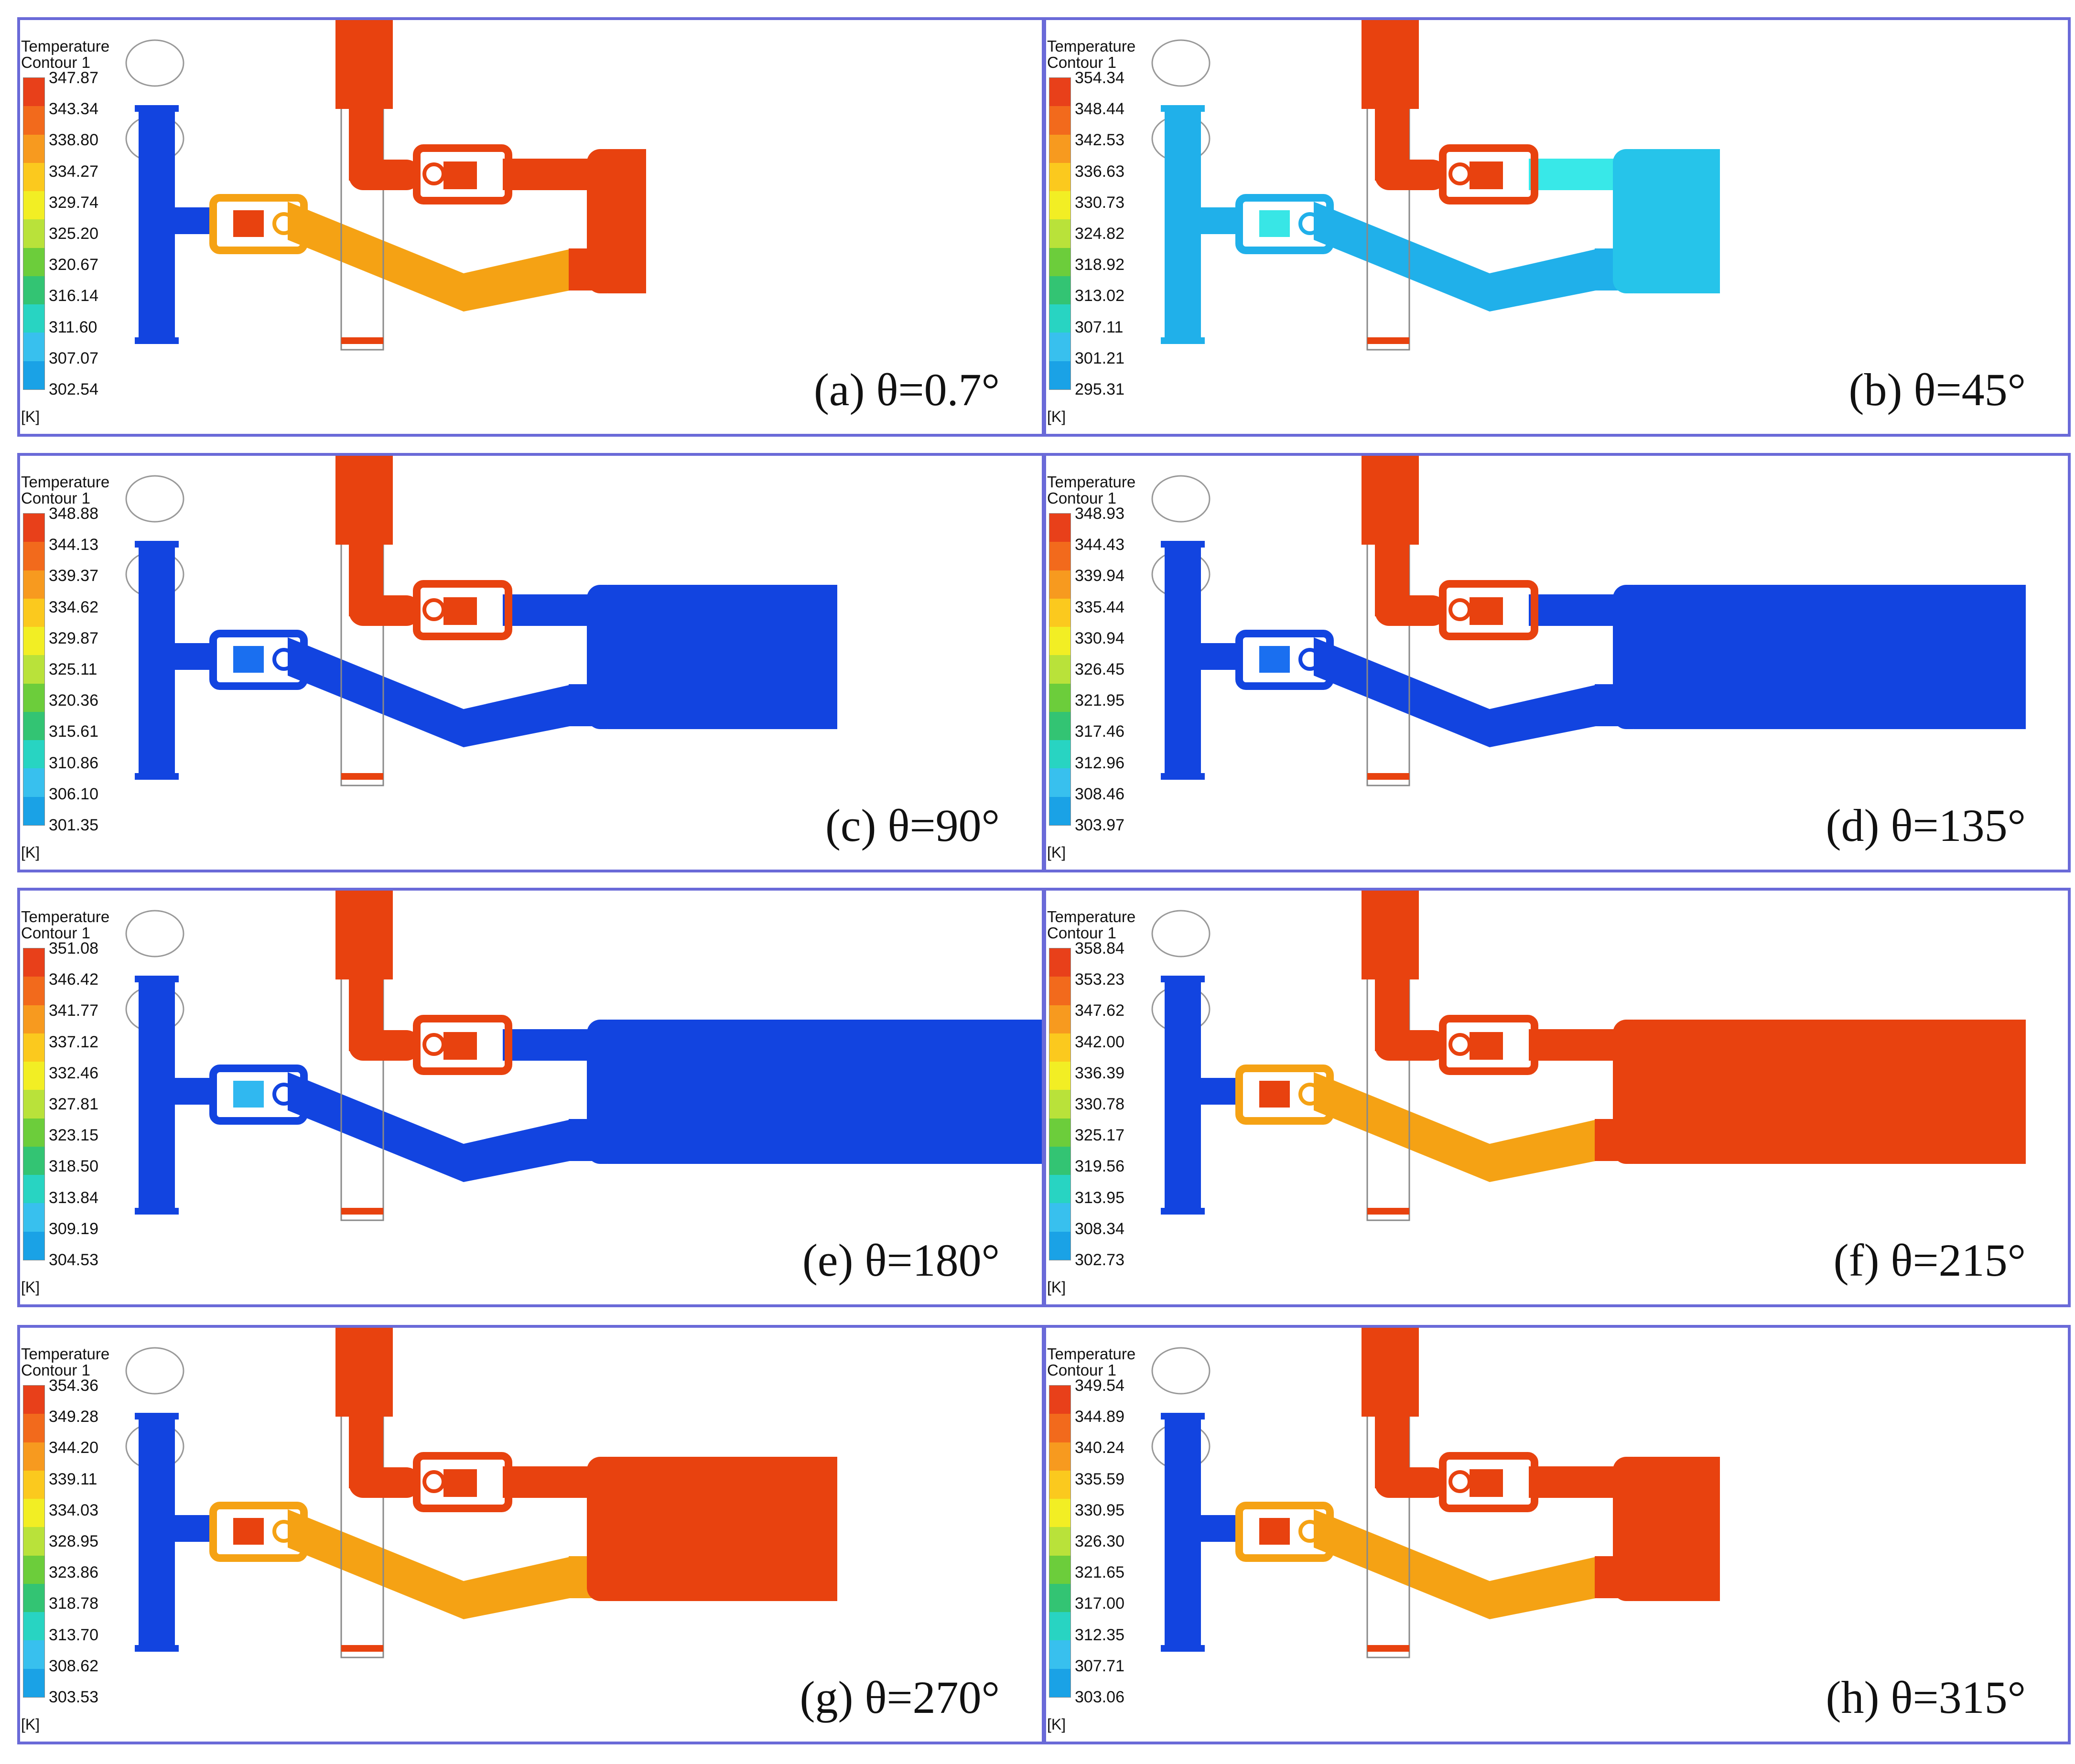  Describe the element at coordinates (1099, 545) in the screenshot. I see `legend-value: 344.43` at that location.